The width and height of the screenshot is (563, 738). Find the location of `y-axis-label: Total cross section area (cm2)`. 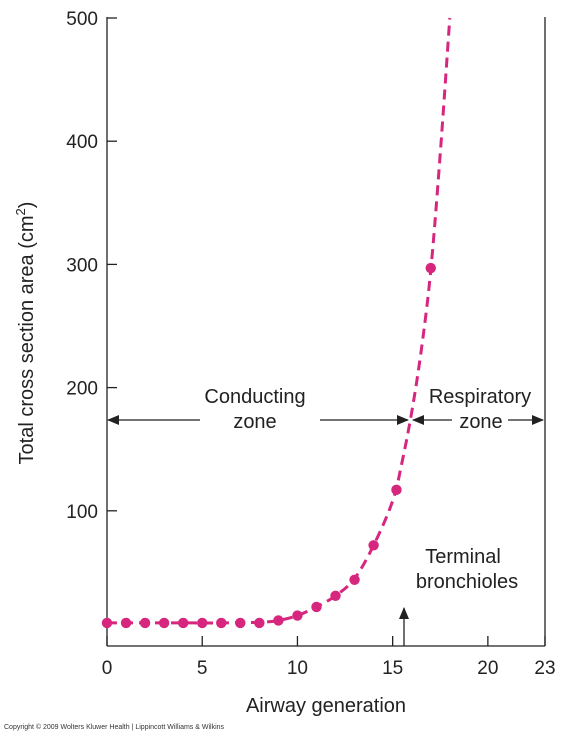

y-axis-label: Total cross section area (cm2) is located at coordinates (25, 333).